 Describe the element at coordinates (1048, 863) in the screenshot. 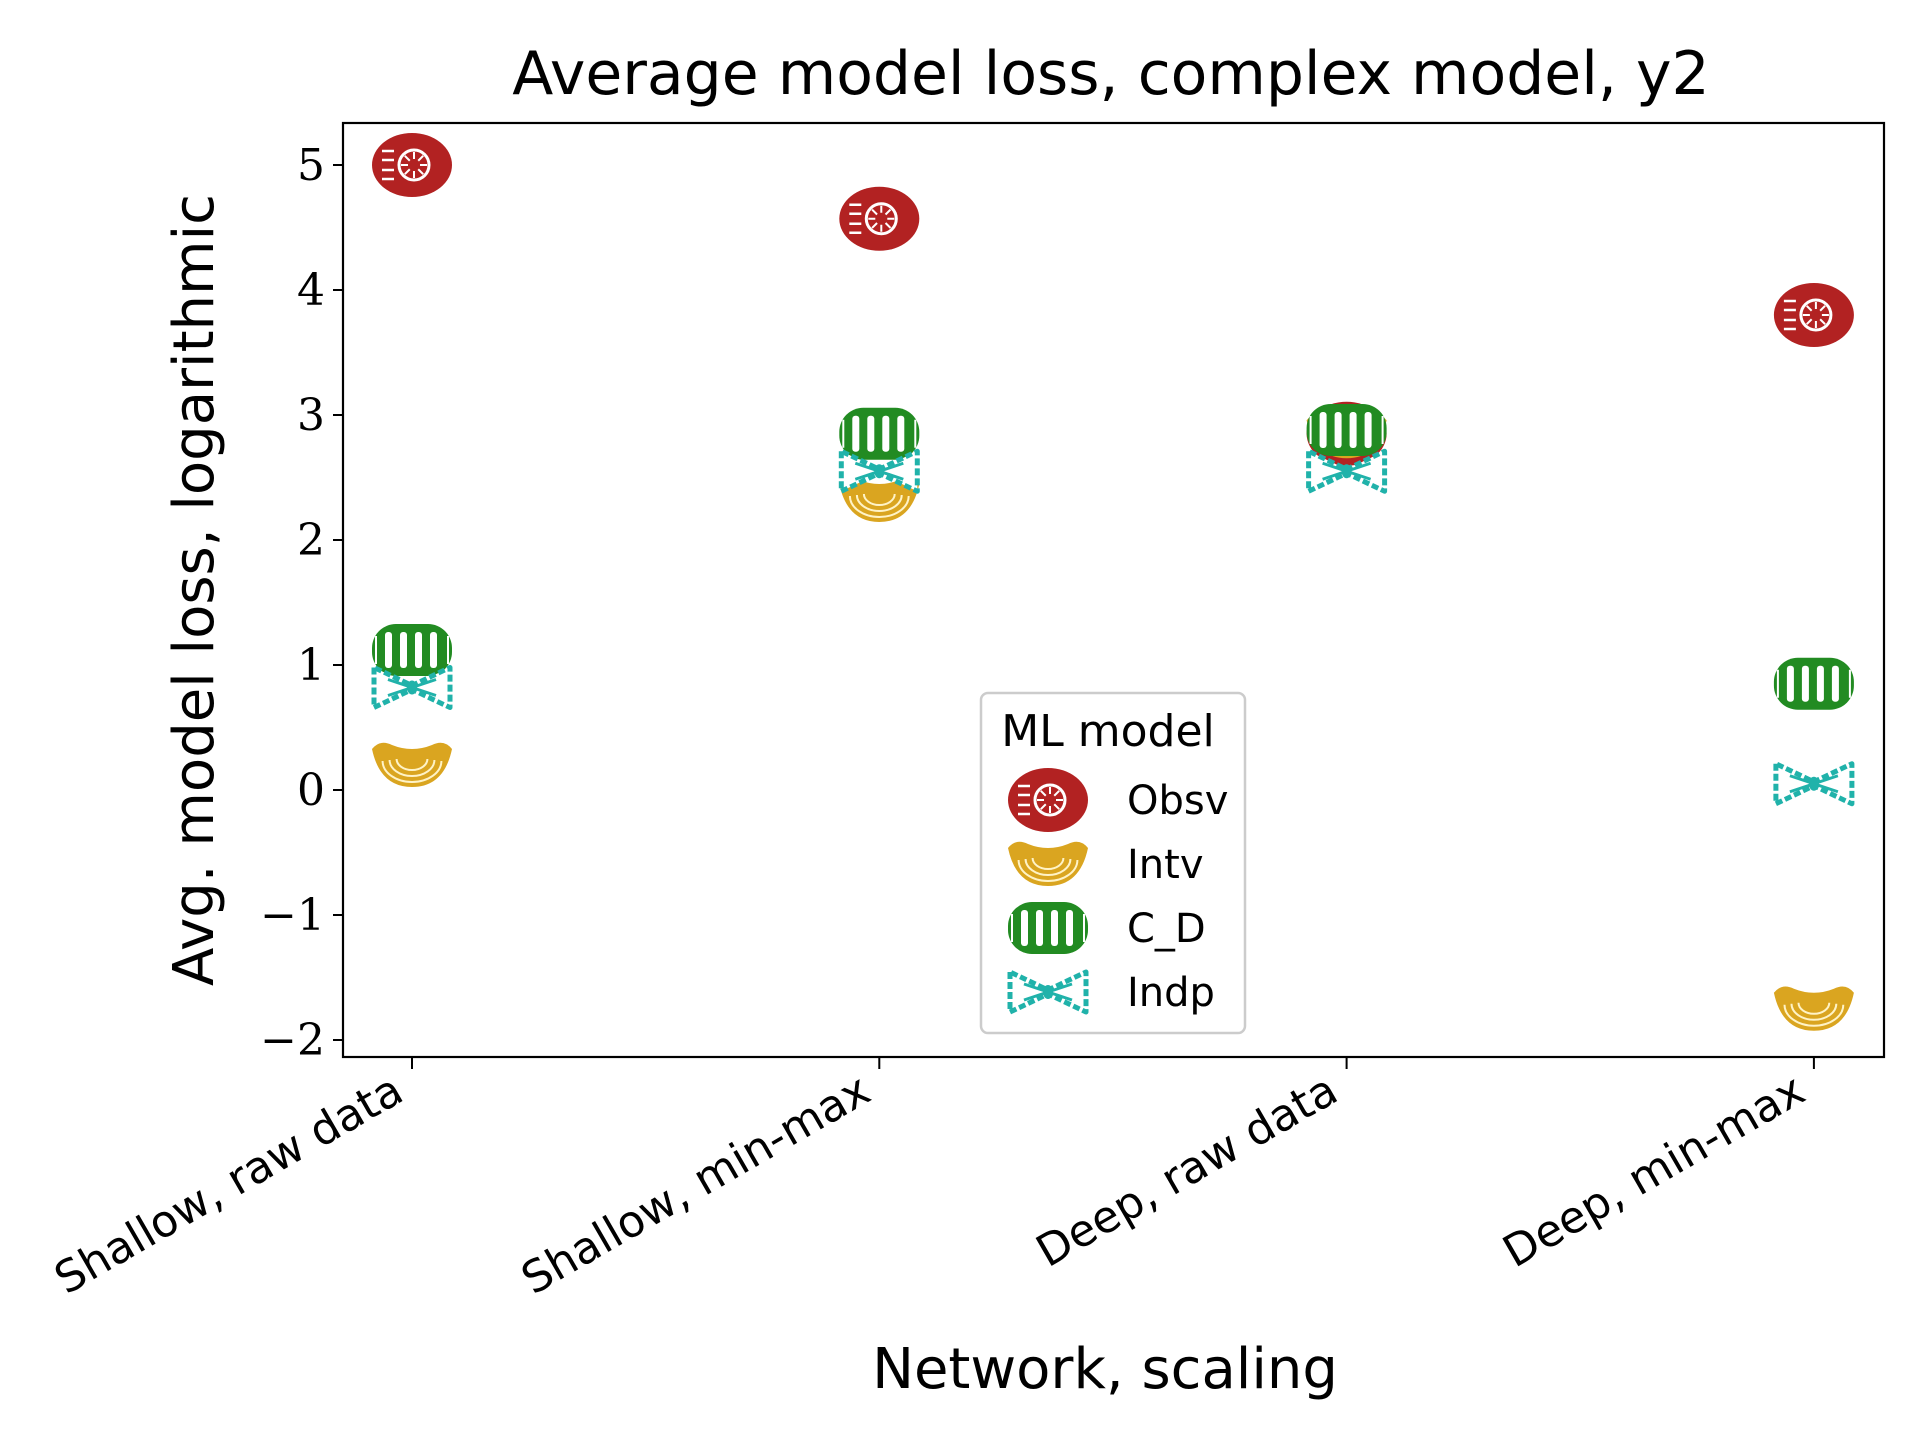

I see `macaroni-pasta-icon` at that location.